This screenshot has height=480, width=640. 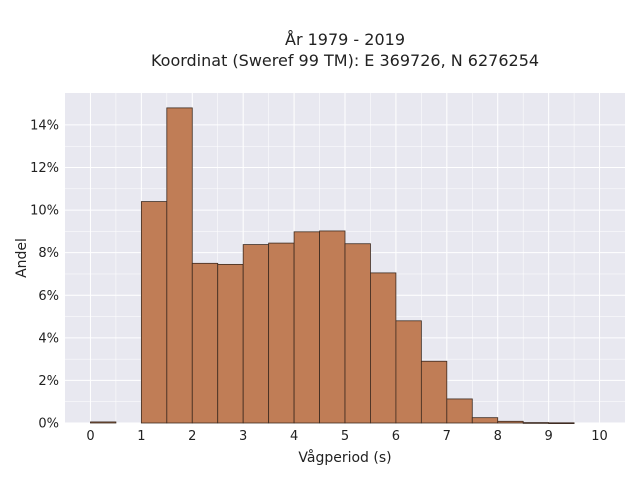 What do you see at coordinates (141, 436) in the screenshot?
I see `x-tick-label: 1` at bounding box center [141, 436].